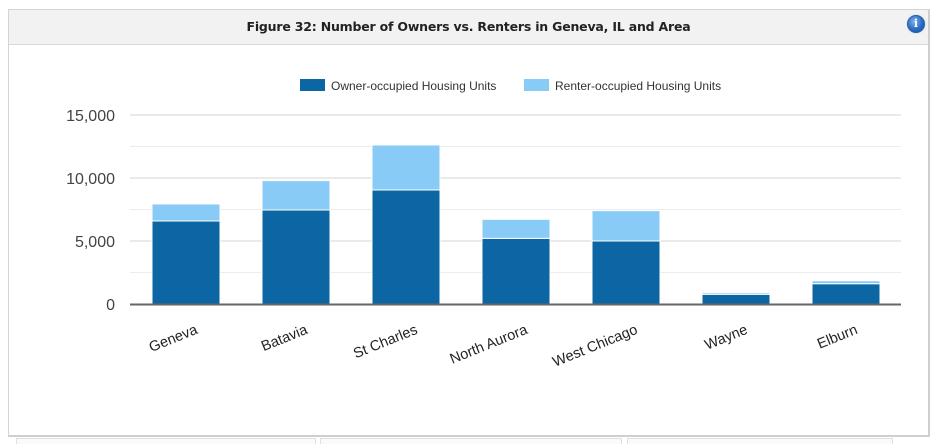 The width and height of the screenshot is (936, 444). I want to click on bar-owner-elburn, so click(846, 294).